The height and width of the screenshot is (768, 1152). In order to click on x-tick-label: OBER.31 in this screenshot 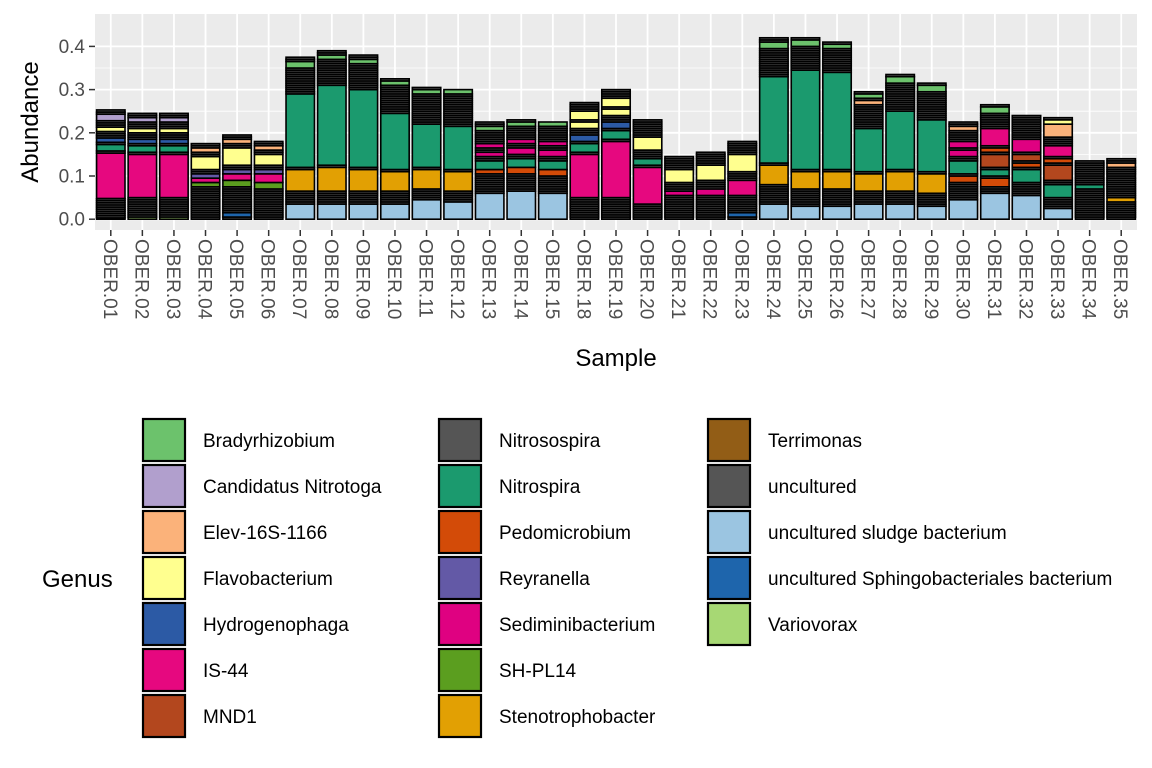, I will do `click(993, 279)`.